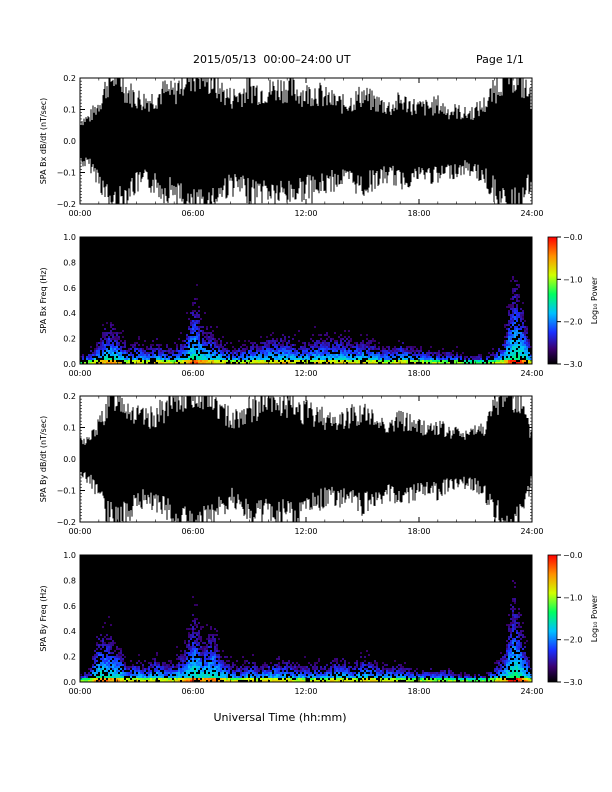 Image resolution: width=612 pixels, height=792 pixels. I want to click on y-axis-title: SPA Bx dB/dt (nT/sec), so click(43, 141).